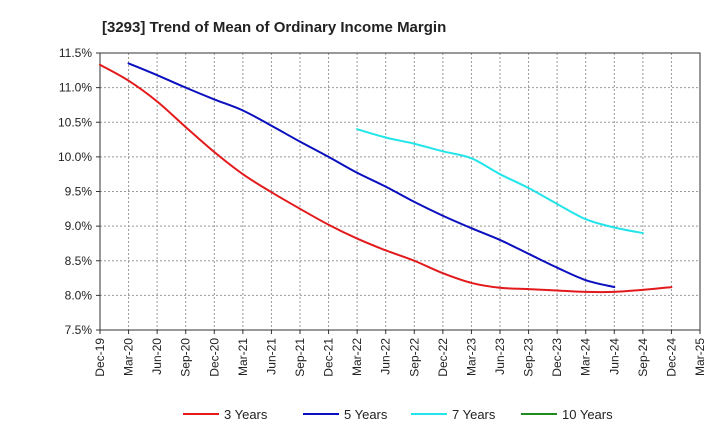 This screenshot has width=720, height=440. I want to click on x-tick-label: Sep-20, so click(186, 357).